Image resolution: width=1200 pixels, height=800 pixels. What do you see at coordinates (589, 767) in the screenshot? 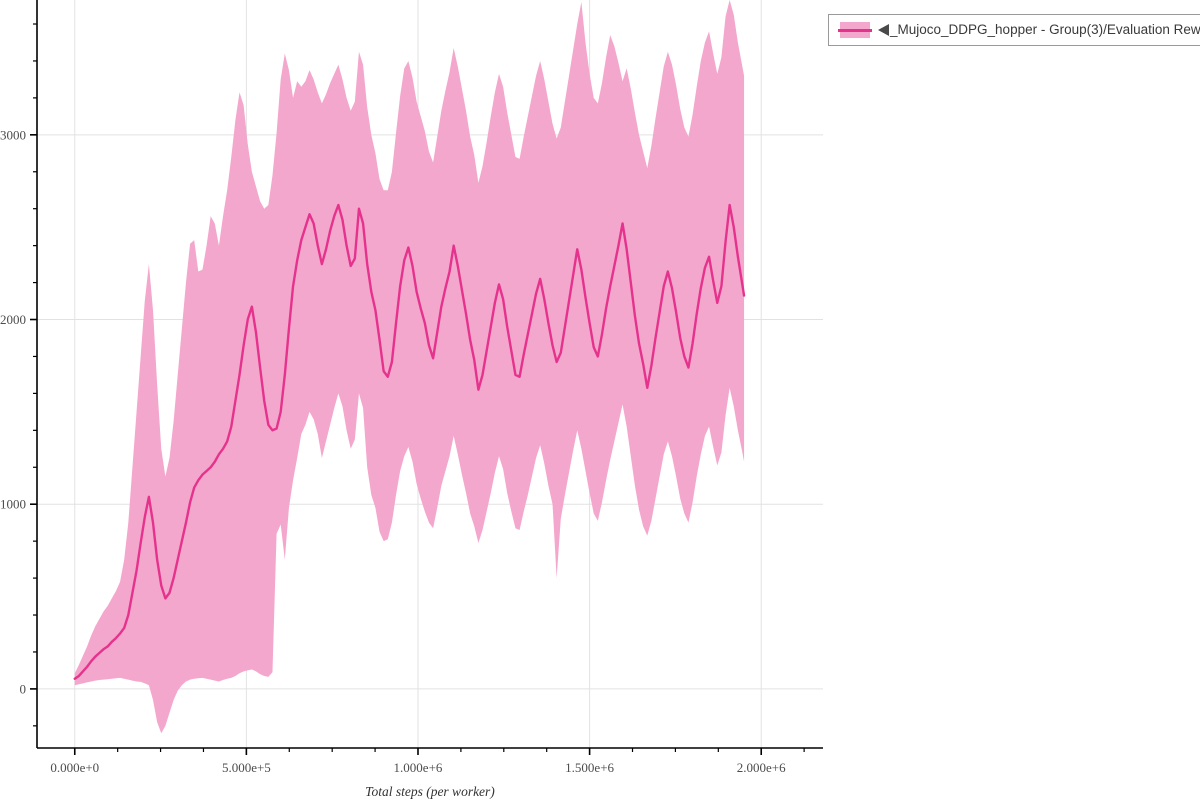
I see `x-tick-label: 1.500e+6` at bounding box center [589, 767].